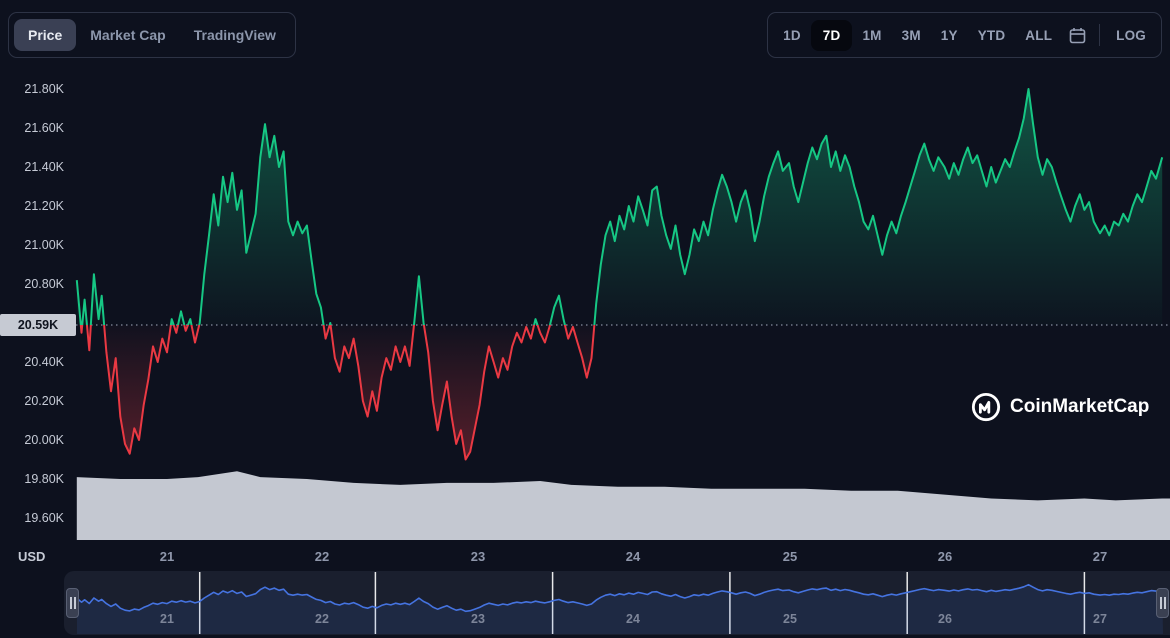 The width and height of the screenshot is (1170, 638). I want to click on y-axis-label: 19.80K, so click(44, 479).